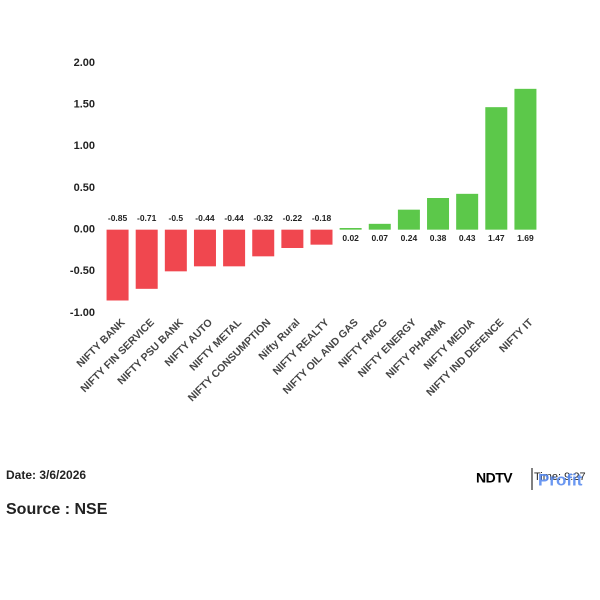 The width and height of the screenshot is (600, 600). I want to click on value-label: 0.43, so click(467, 238).